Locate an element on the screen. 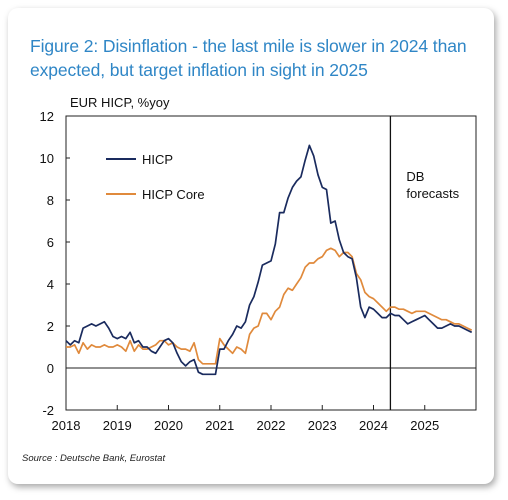  x-tick-label: 2018 is located at coordinates (66, 425).